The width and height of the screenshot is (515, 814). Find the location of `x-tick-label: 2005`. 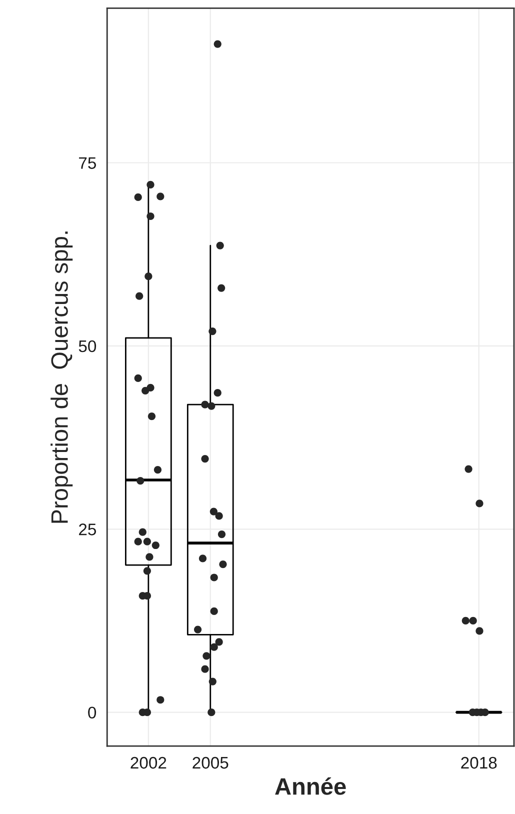

x-tick-label: 2005 is located at coordinates (210, 762).